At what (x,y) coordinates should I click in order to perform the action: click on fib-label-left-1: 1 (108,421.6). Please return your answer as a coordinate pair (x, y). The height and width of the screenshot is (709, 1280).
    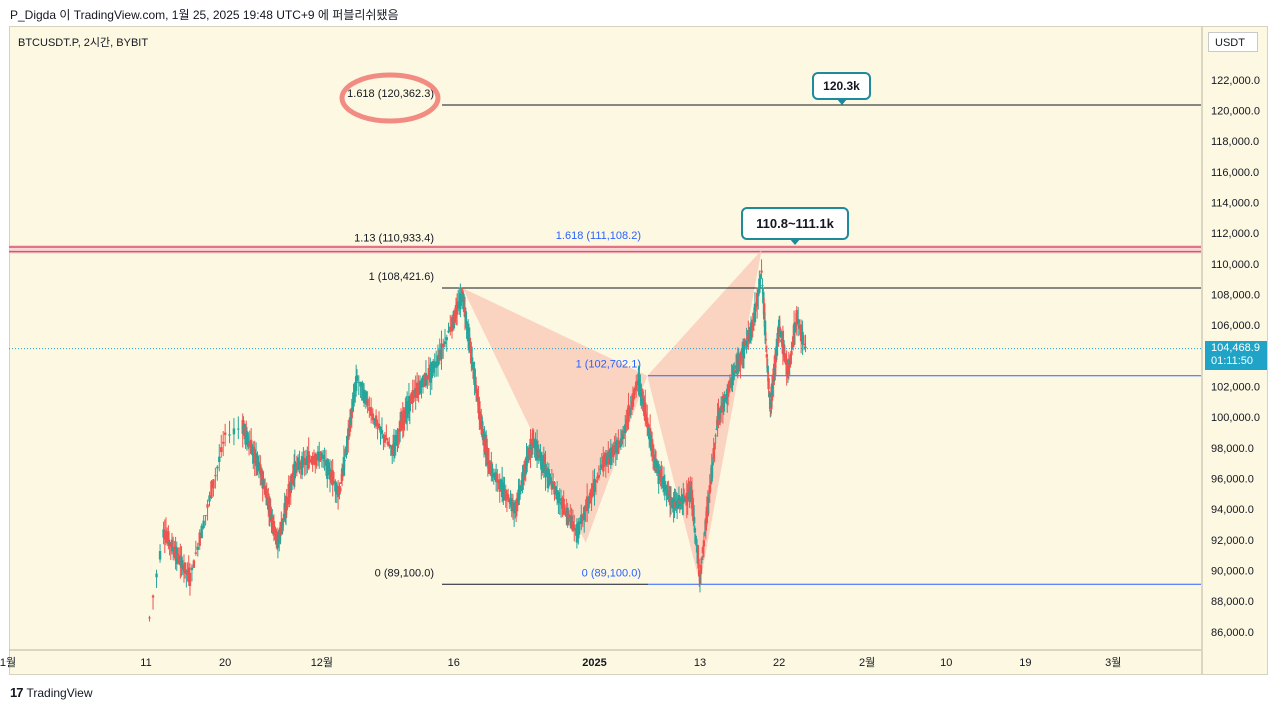
    Looking at the image, I should click on (401, 277).